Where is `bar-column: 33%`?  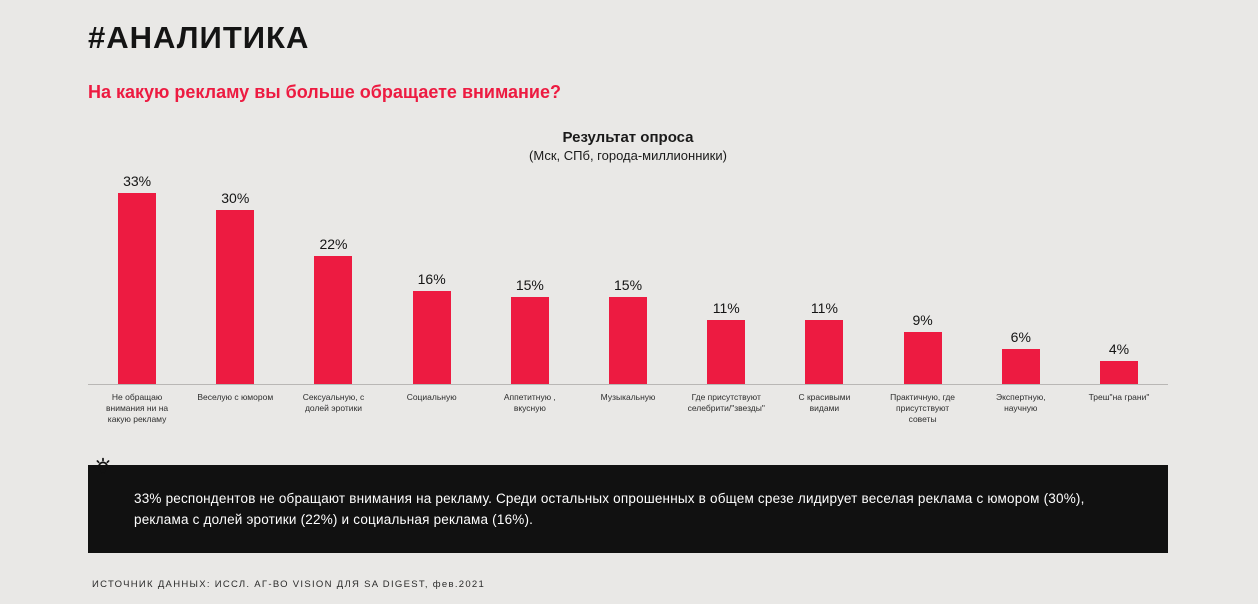
bar-column: 33% is located at coordinates (137, 278).